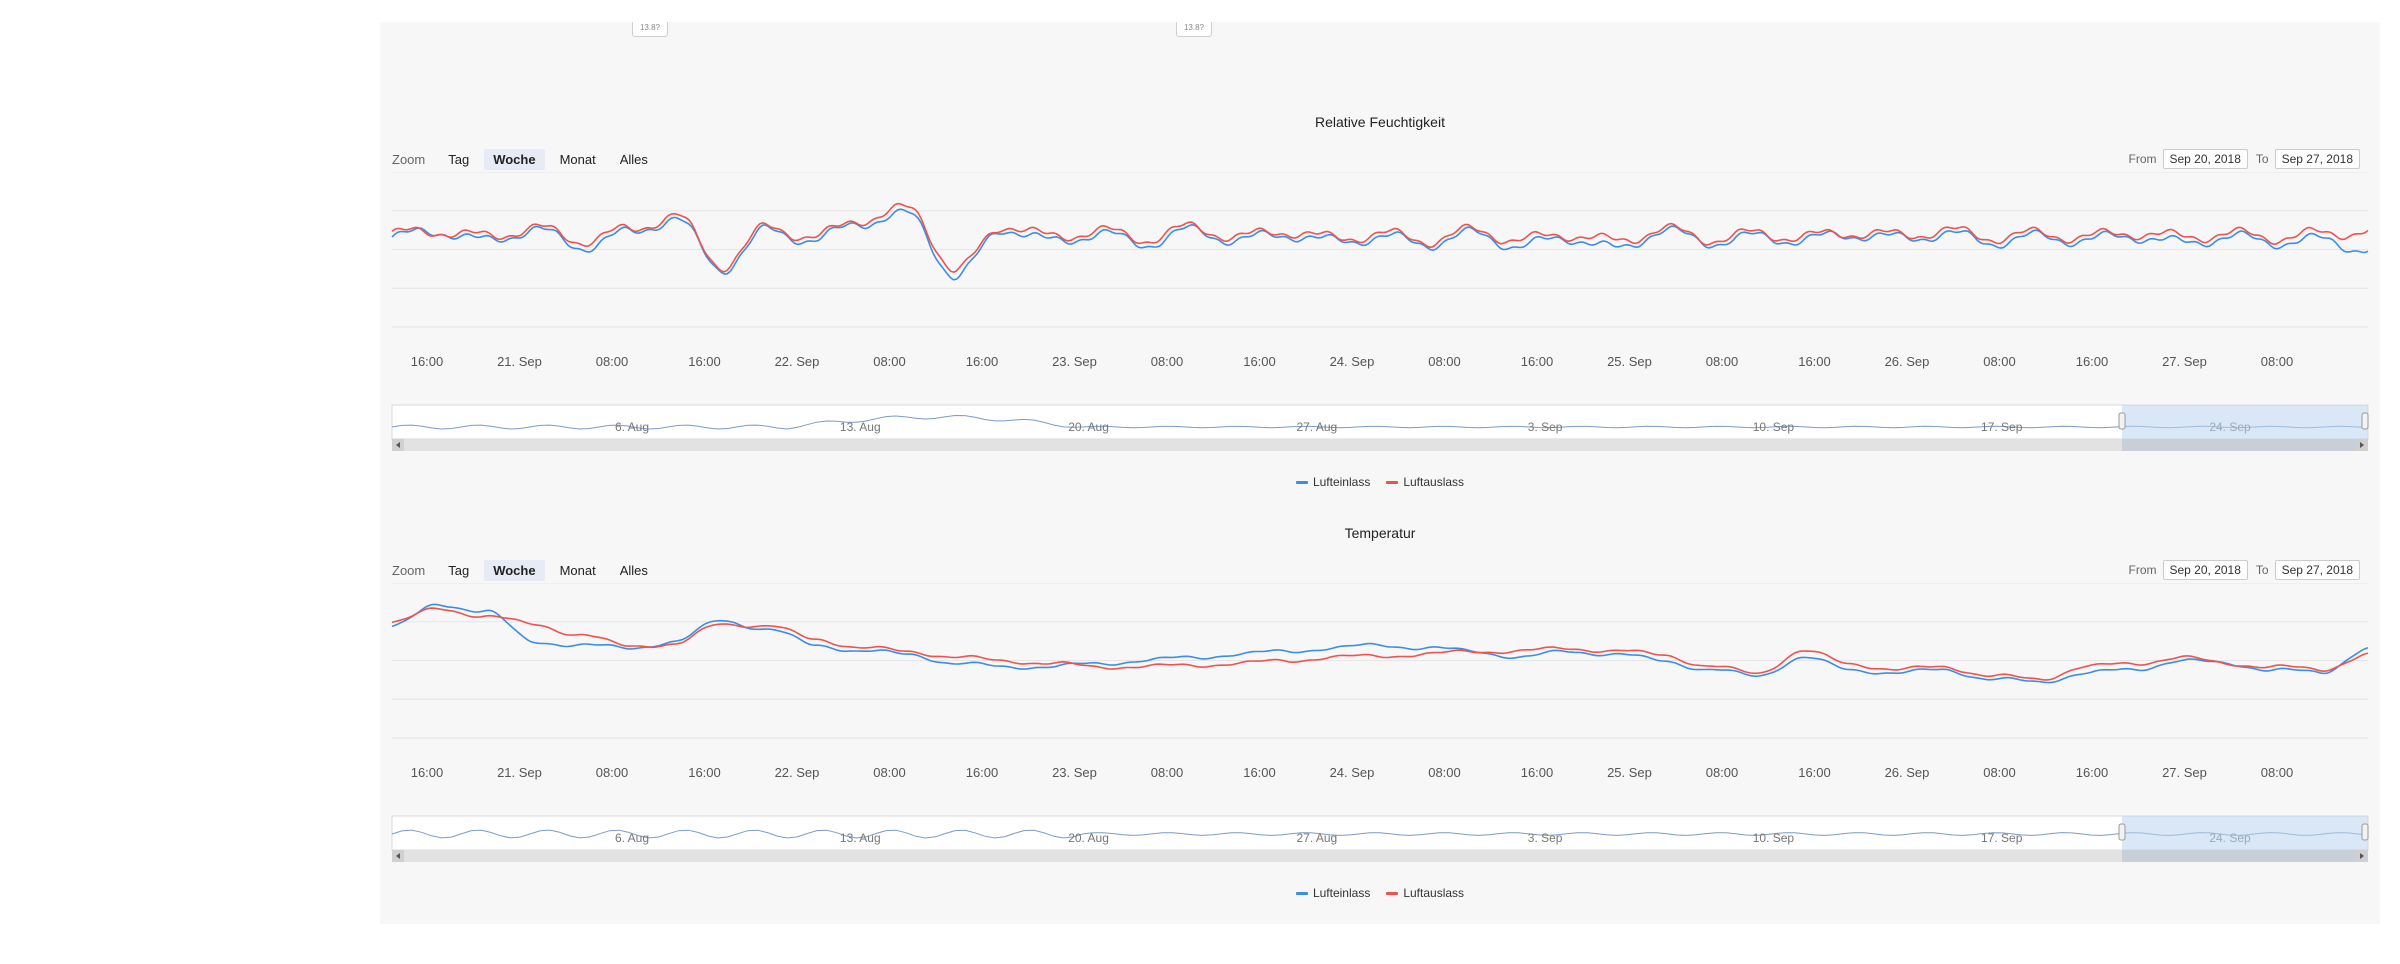  What do you see at coordinates (1074, 361) in the screenshot?
I see `x-tick-label: 23. Sep` at bounding box center [1074, 361].